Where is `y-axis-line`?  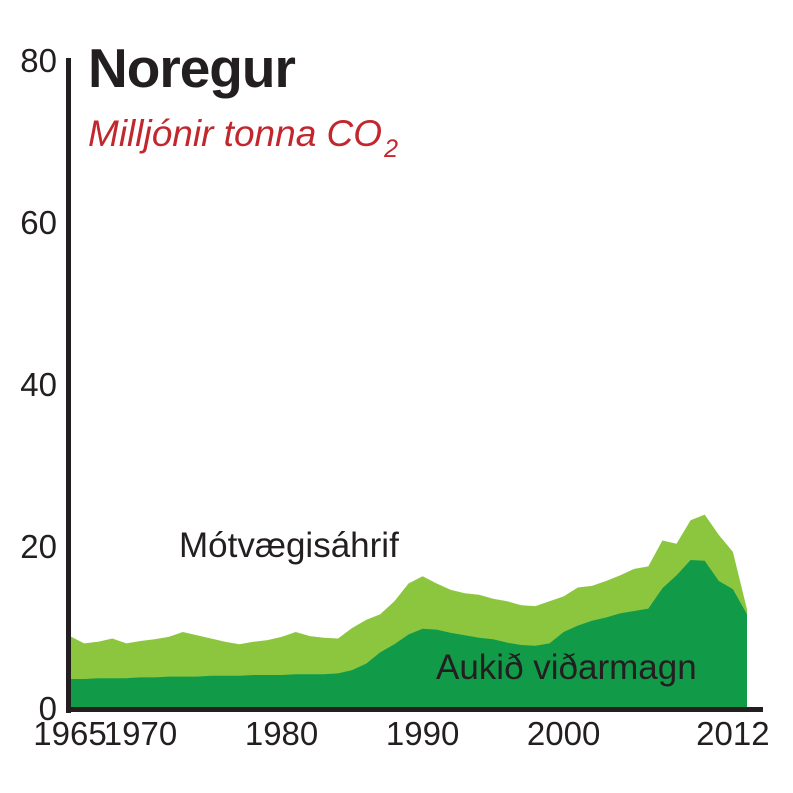
y-axis-line is located at coordinates (68, 385).